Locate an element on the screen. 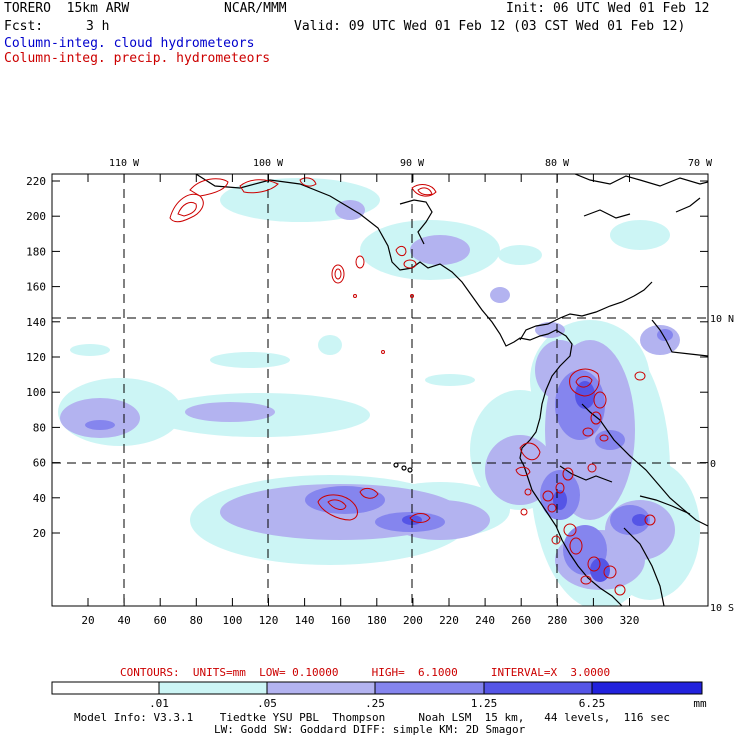  x-tick-label: 40 is located at coordinates (123, 620).